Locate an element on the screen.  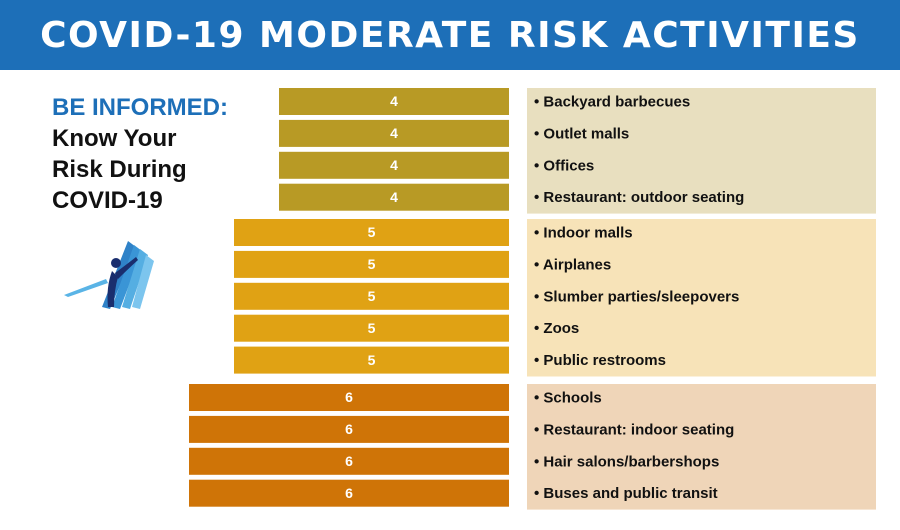
activity-label: • Public restrooms is located at coordinates (600, 360).